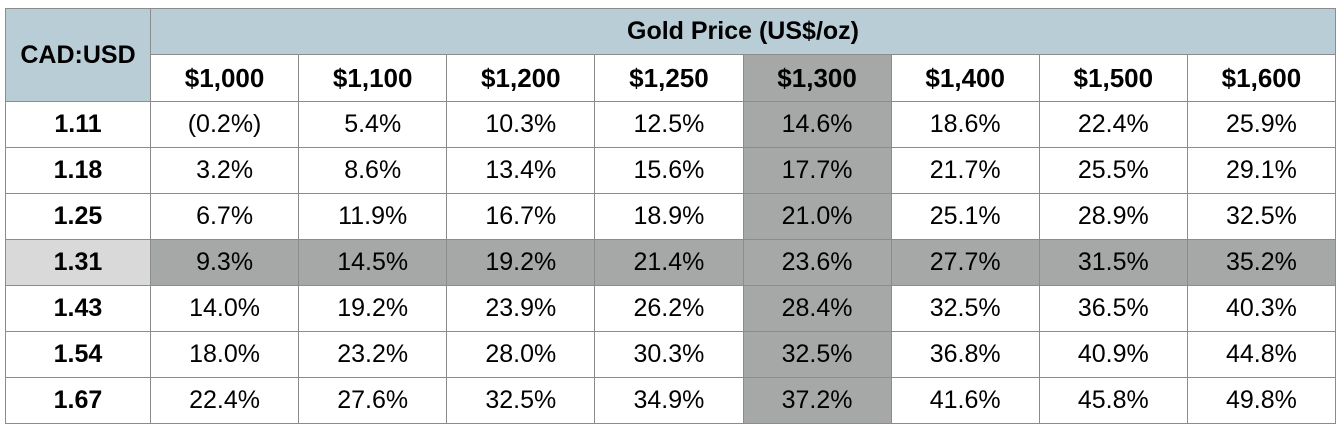 The image size is (1344, 438). I want to click on row-header: 1.54, so click(78, 354).